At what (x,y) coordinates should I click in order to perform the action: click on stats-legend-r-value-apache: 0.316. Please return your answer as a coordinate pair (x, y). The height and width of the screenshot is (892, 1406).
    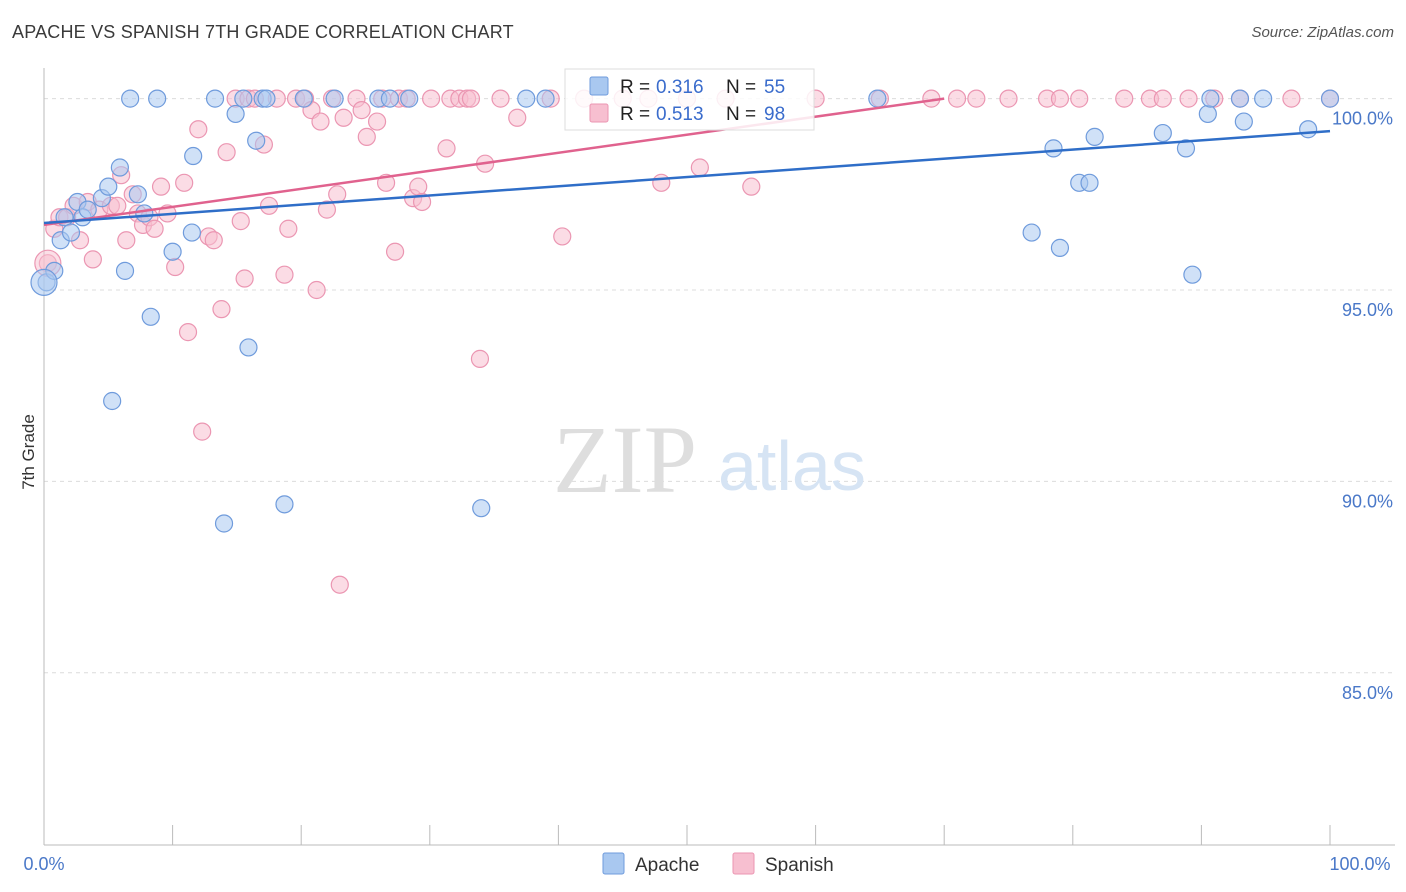
    Looking at the image, I should click on (680, 87).